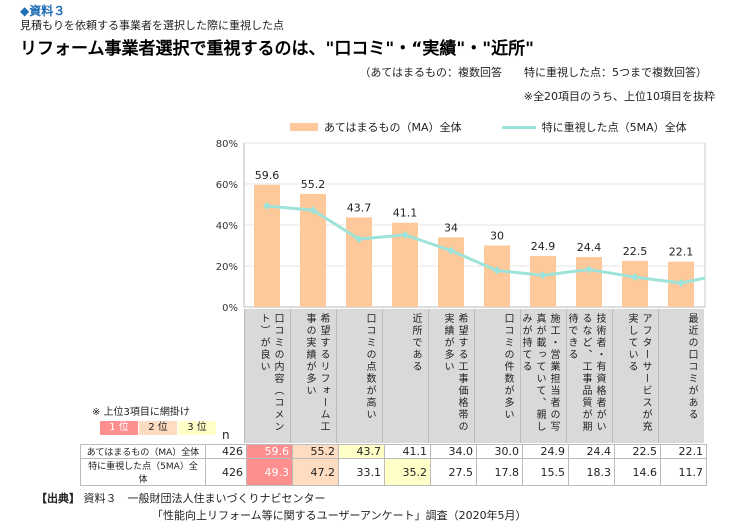 The image size is (729, 530). What do you see at coordinates (227, 144) in the screenshot?
I see `y-tick-label: 80%` at bounding box center [227, 144].